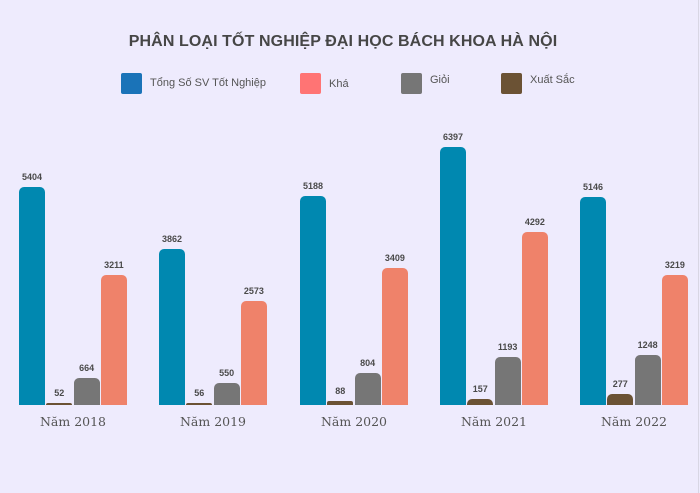 This screenshot has width=700, height=493. Describe the element at coordinates (253, 291) in the screenshot. I see `bar-value-label: 2573` at that location.